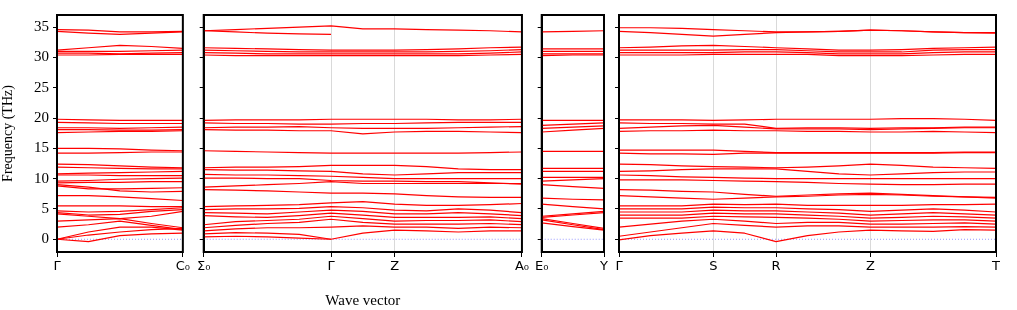  I want to click on y-tick-label: 35, so click(41, 26).